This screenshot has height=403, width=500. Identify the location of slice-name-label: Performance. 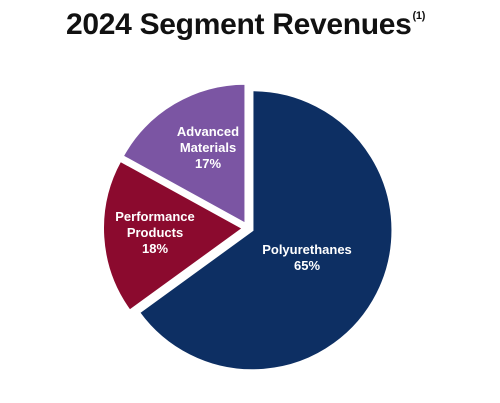
(154, 216).